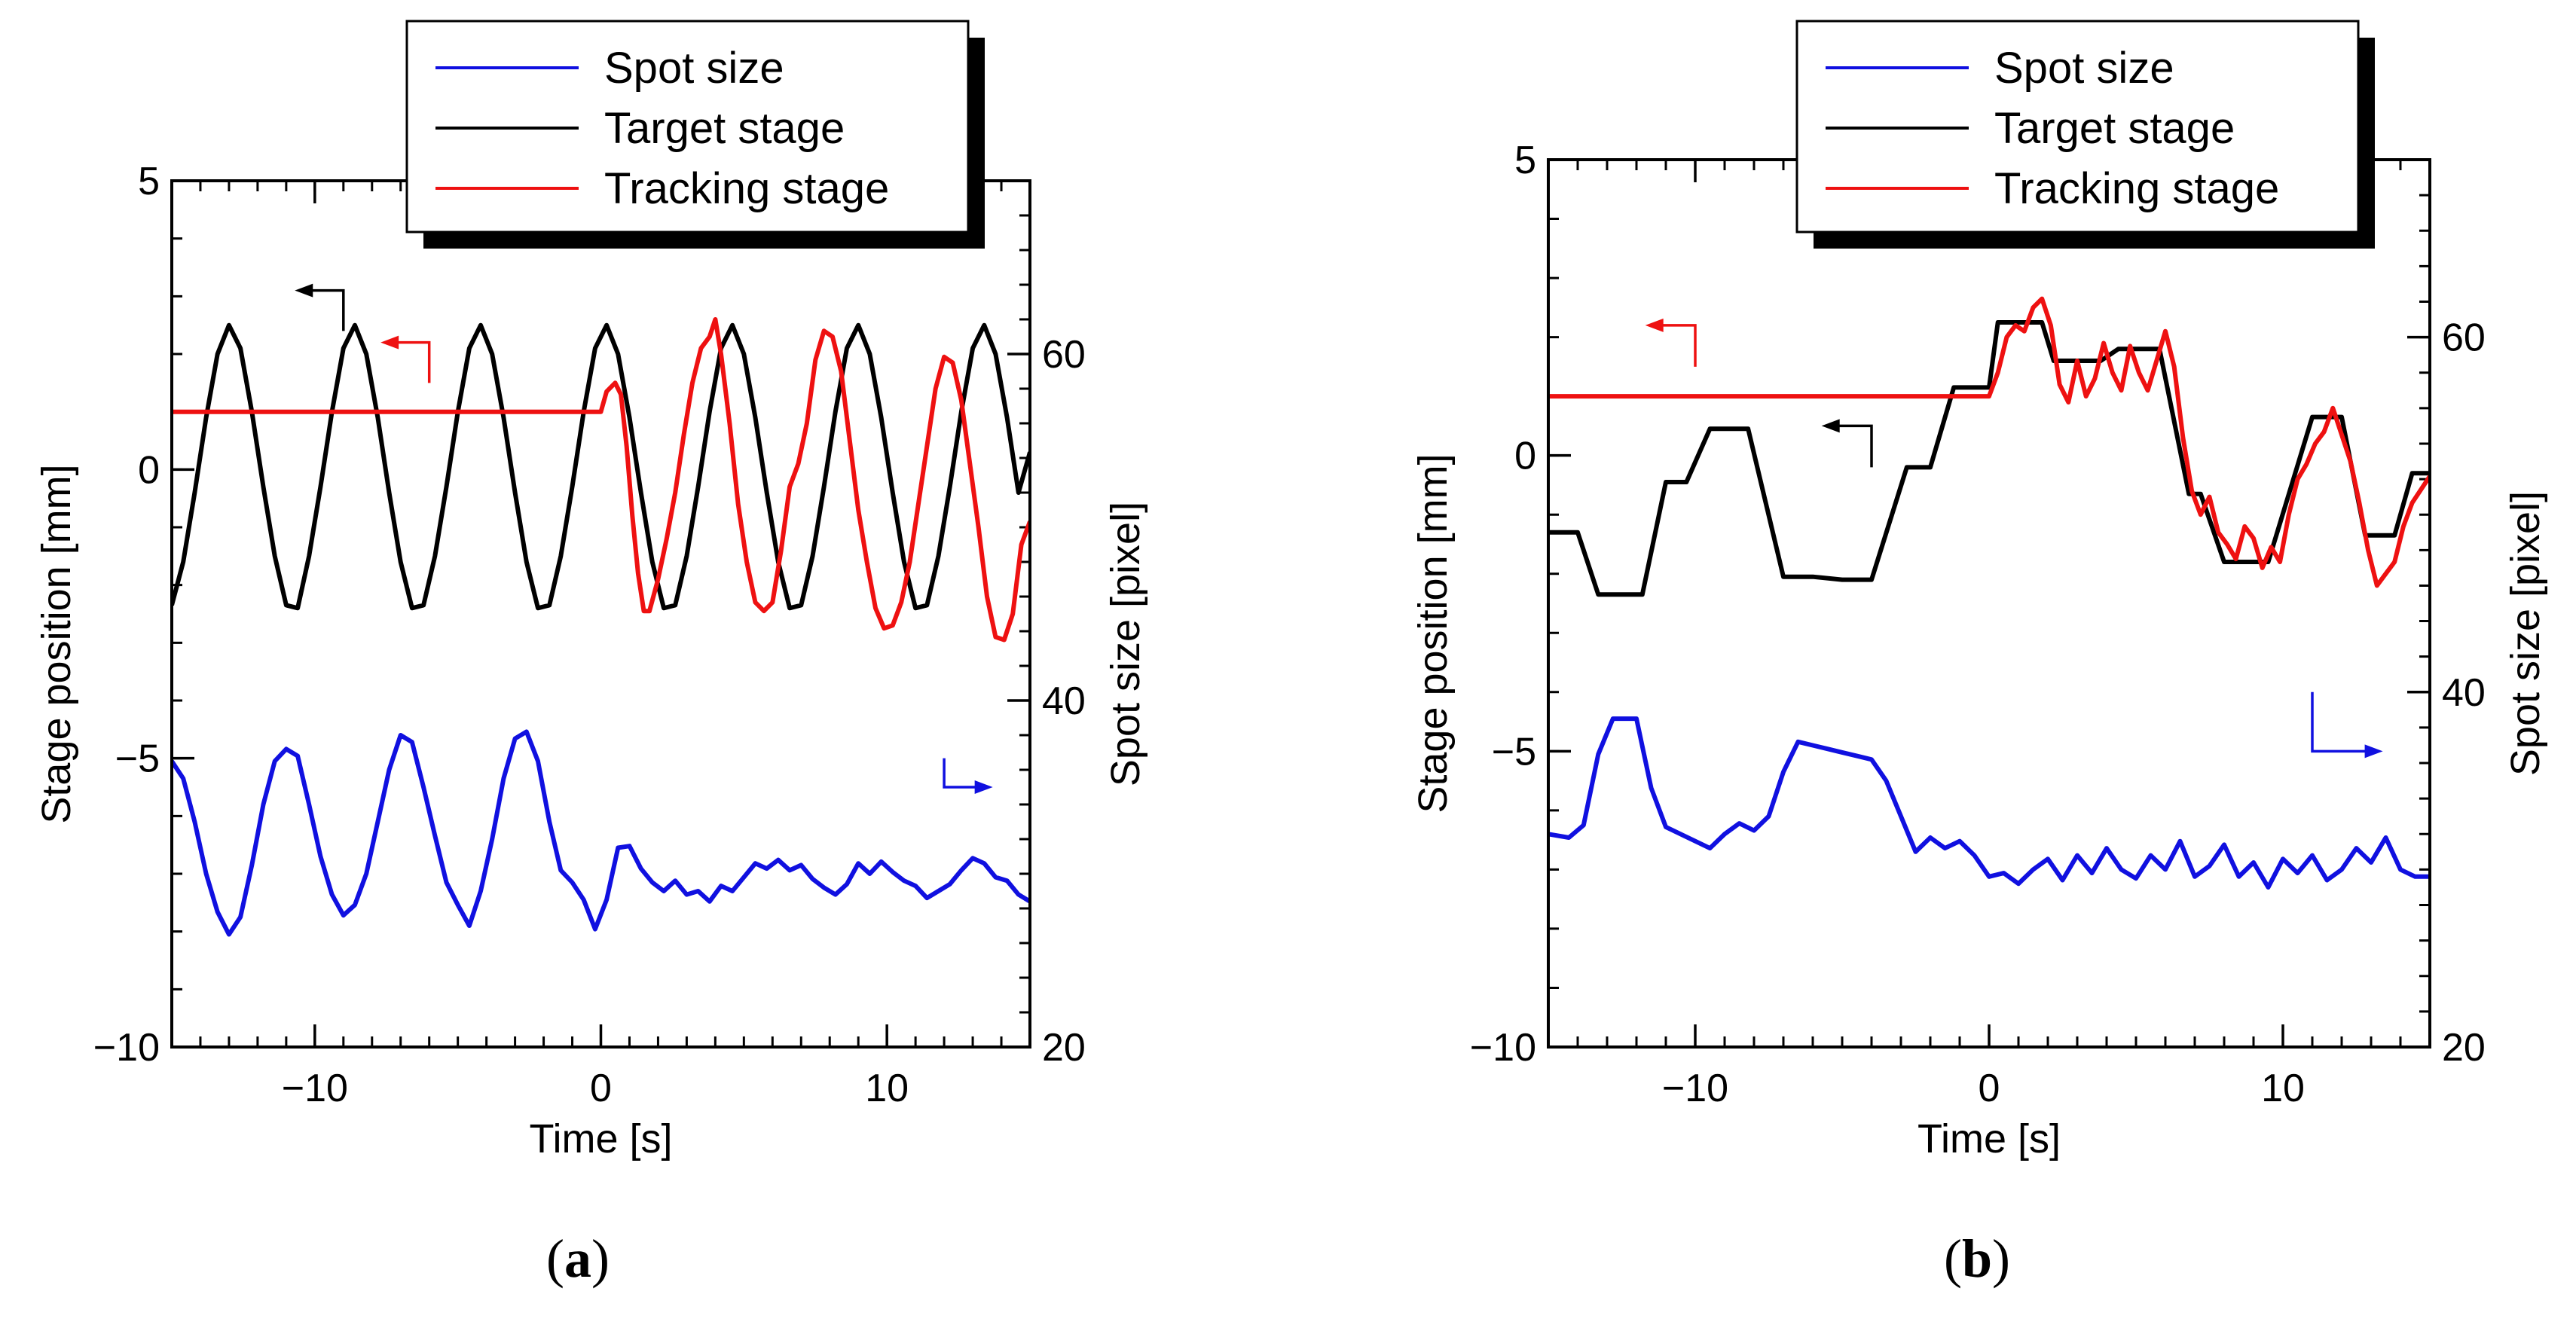 The image size is (2576, 1337). What do you see at coordinates (315, 1088) in the screenshot?
I see `x-tick-label-a: −10` at bounding box center [315, 1088].